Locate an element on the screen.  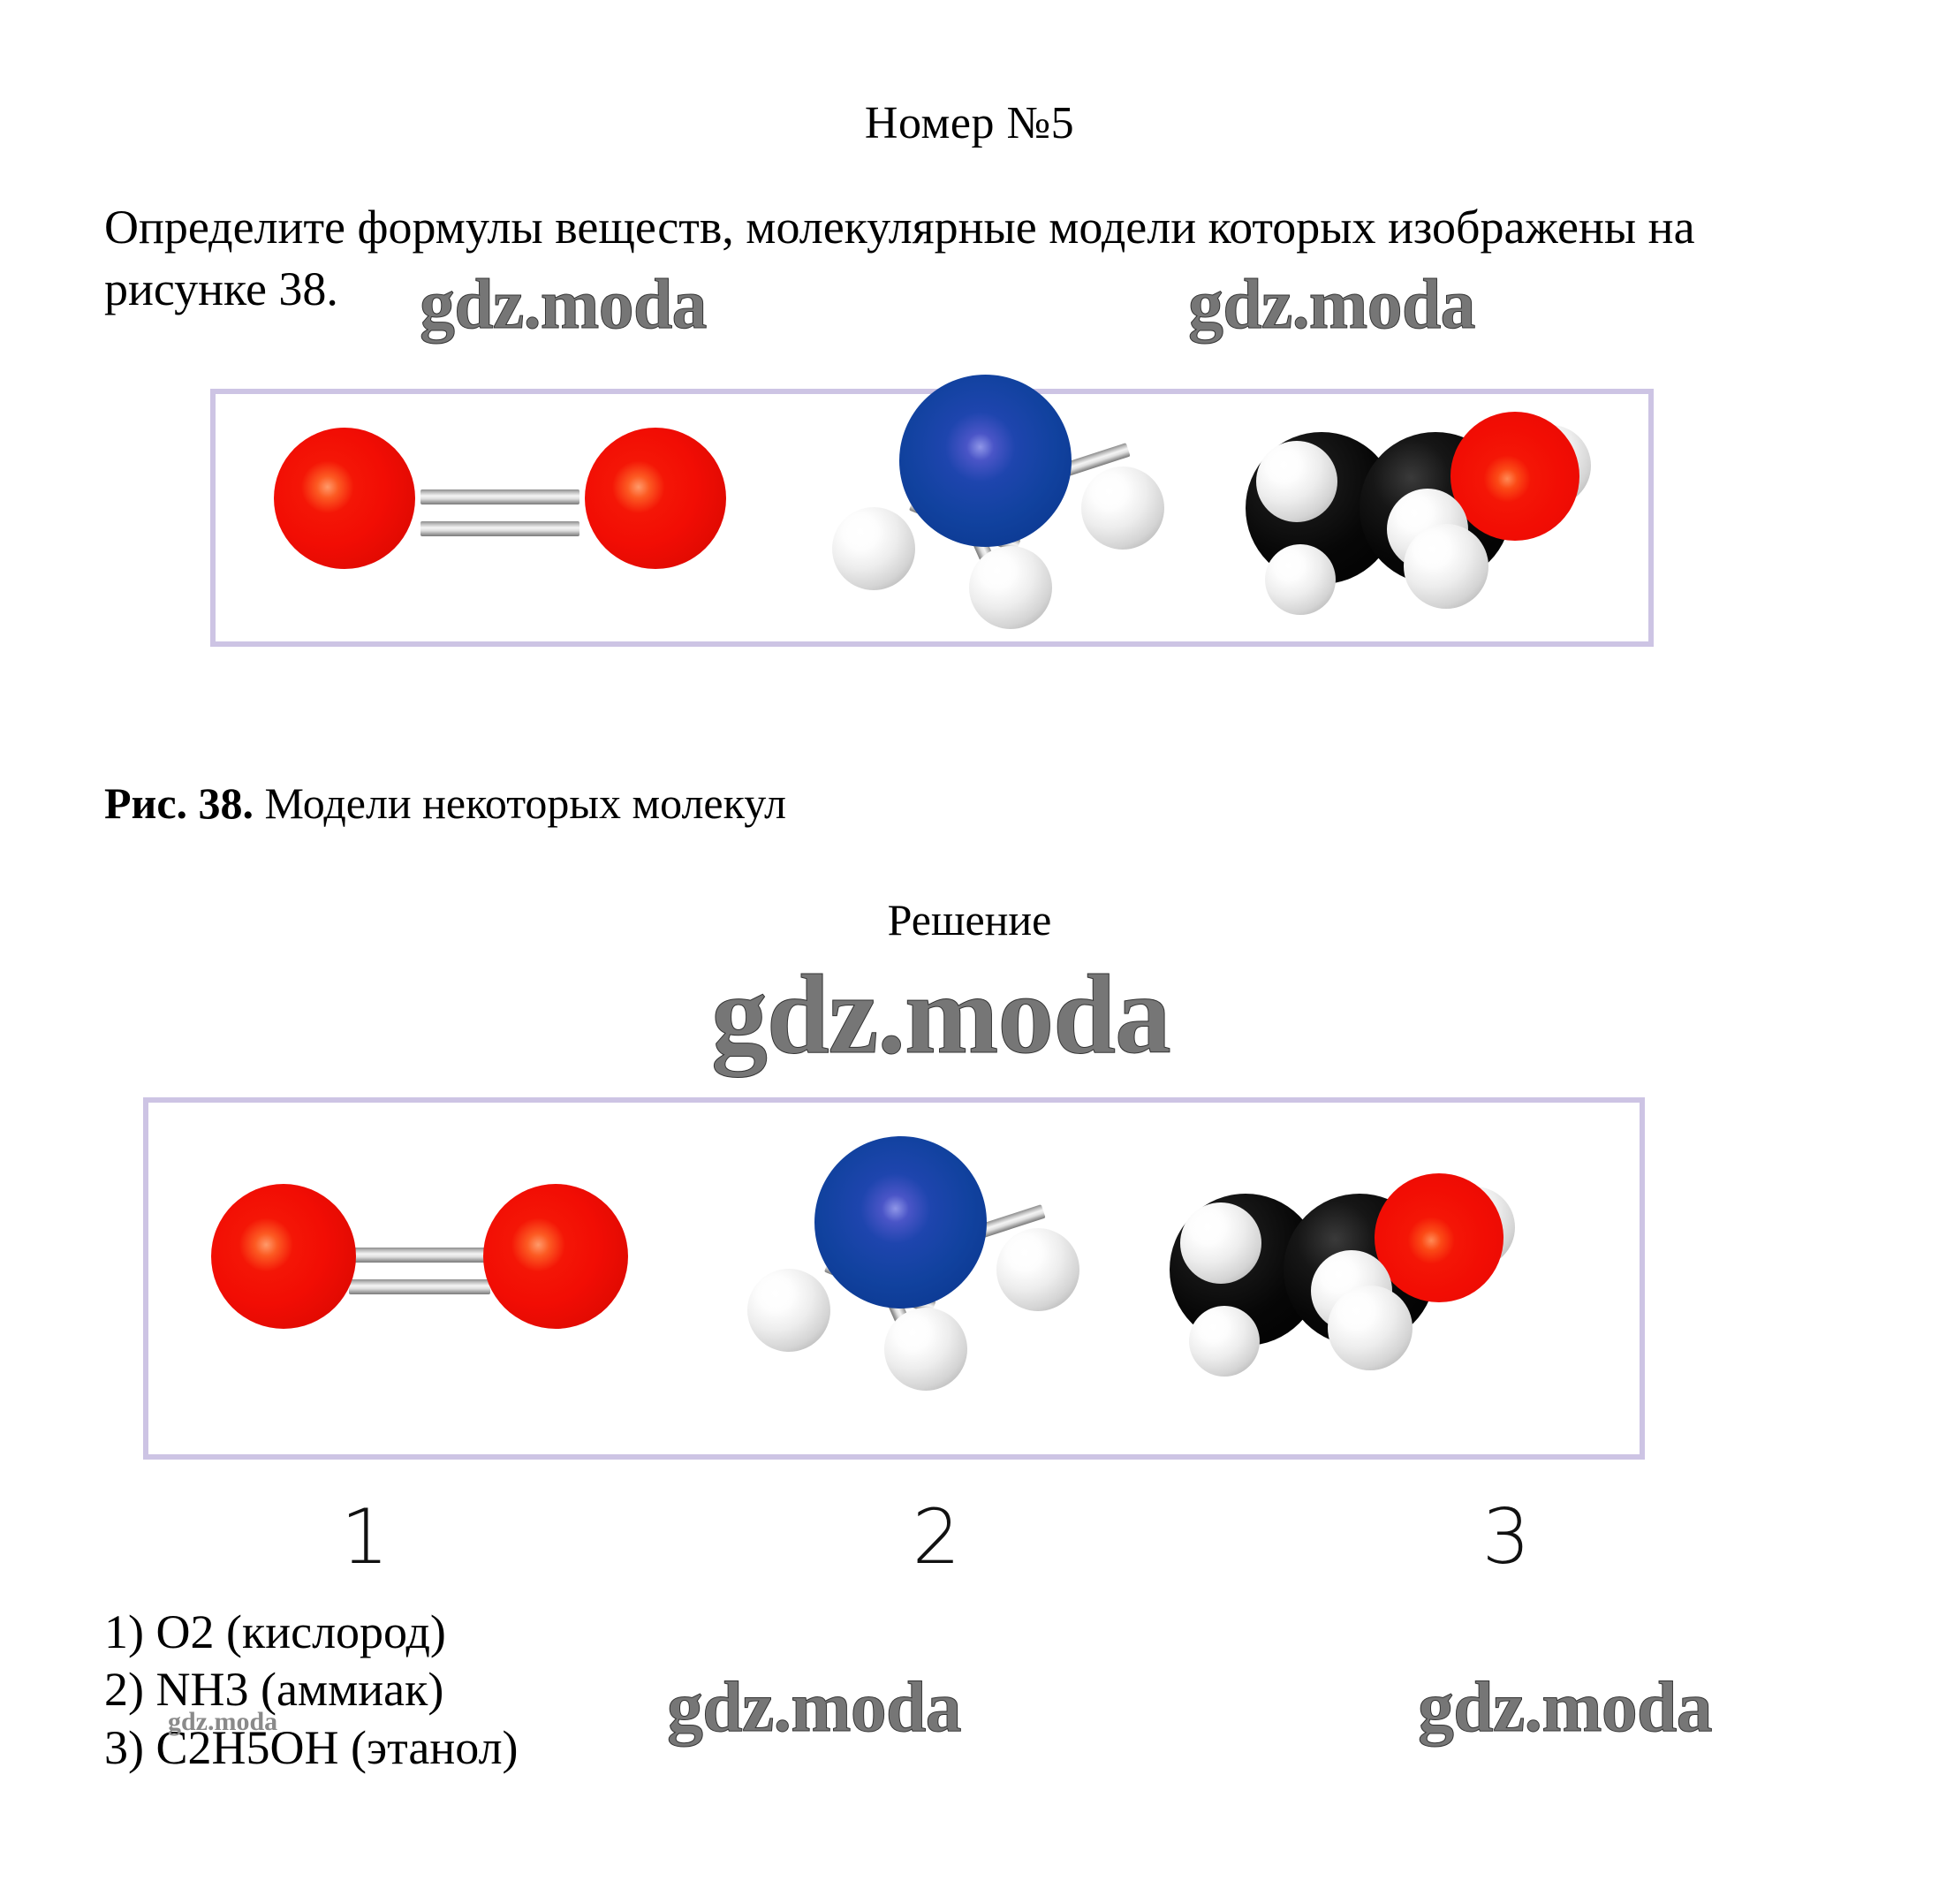
page-title: Номер №5 is located at coordinates (969, 123).